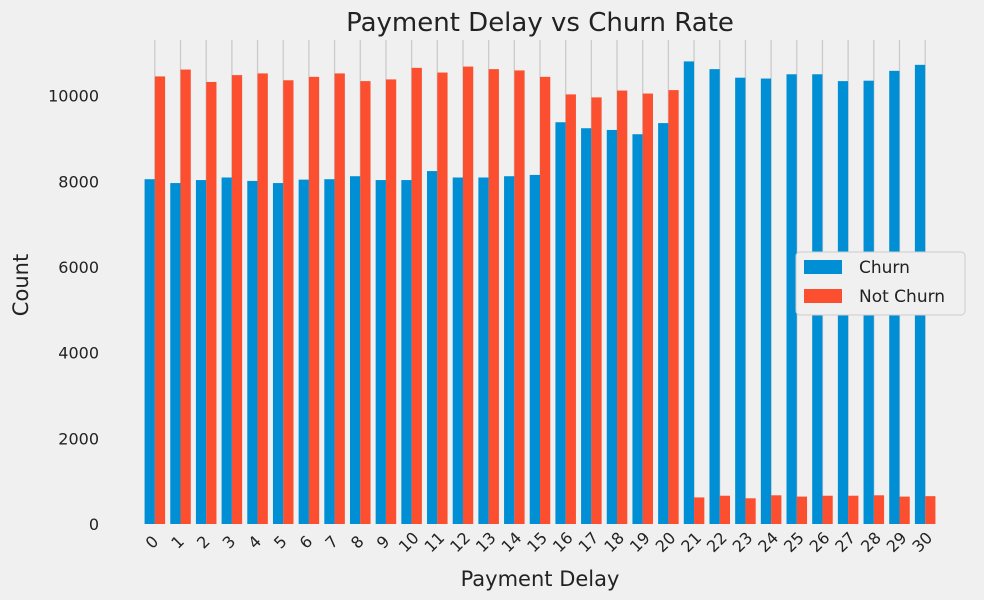  What do you see at coordinates (691, 542) in the screenshot?
I see `x-tick-label: 21` at bounding box center [691, 542].